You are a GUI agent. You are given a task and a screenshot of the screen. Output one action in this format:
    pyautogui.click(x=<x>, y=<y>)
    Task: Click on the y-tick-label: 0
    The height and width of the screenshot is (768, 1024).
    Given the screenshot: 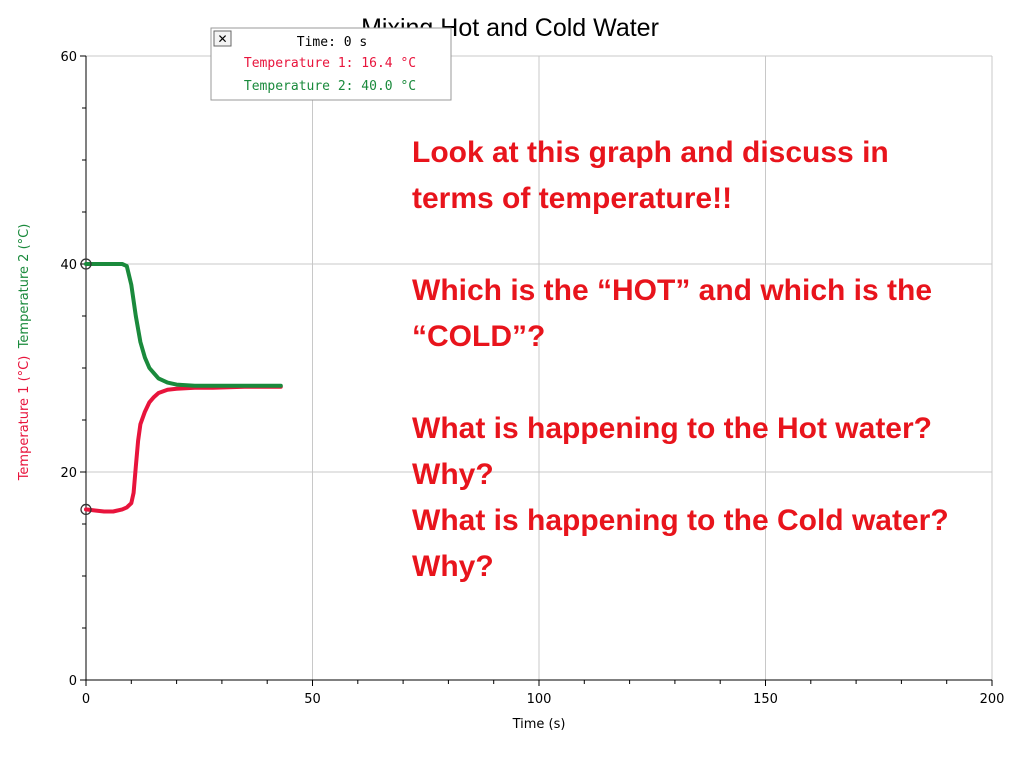 What is the action you would take?
    pyautogui.click(x=73, y=681)
    